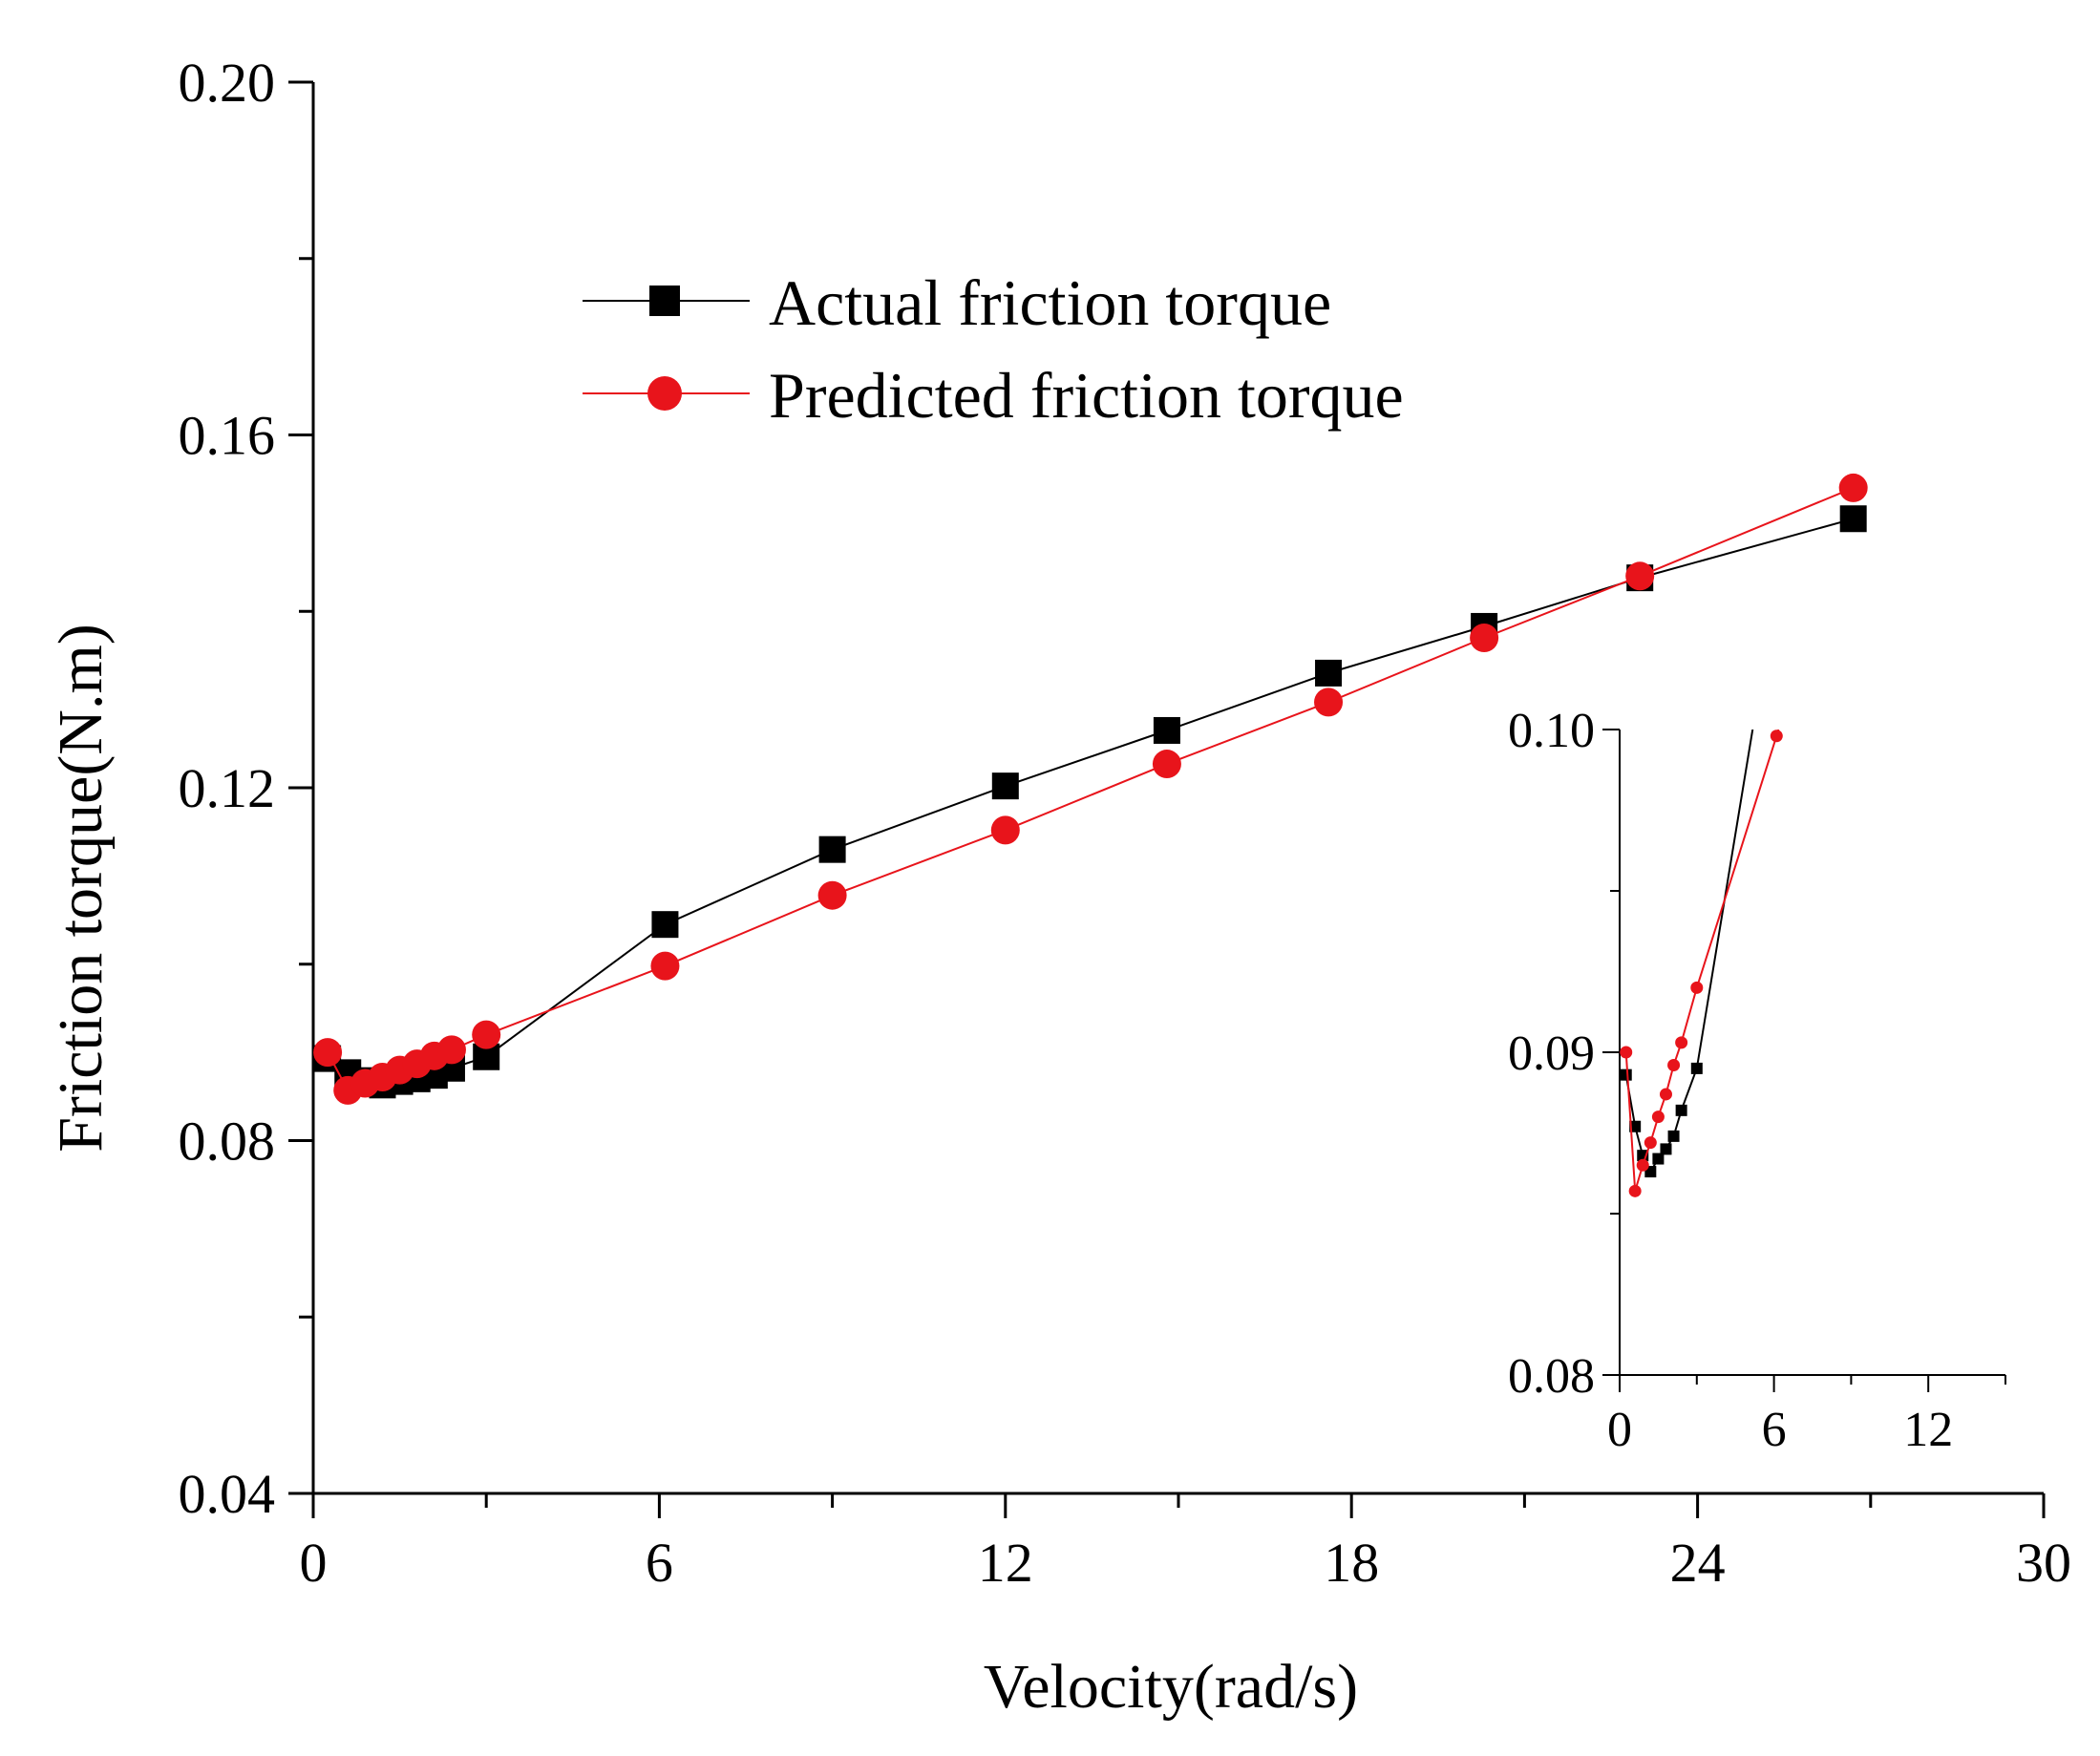 The width and height of the screenshot is (2100, 1756). Describe the element at coordinates (664, 301) in the screenshot. I see `legend-marker-actual` at that location.